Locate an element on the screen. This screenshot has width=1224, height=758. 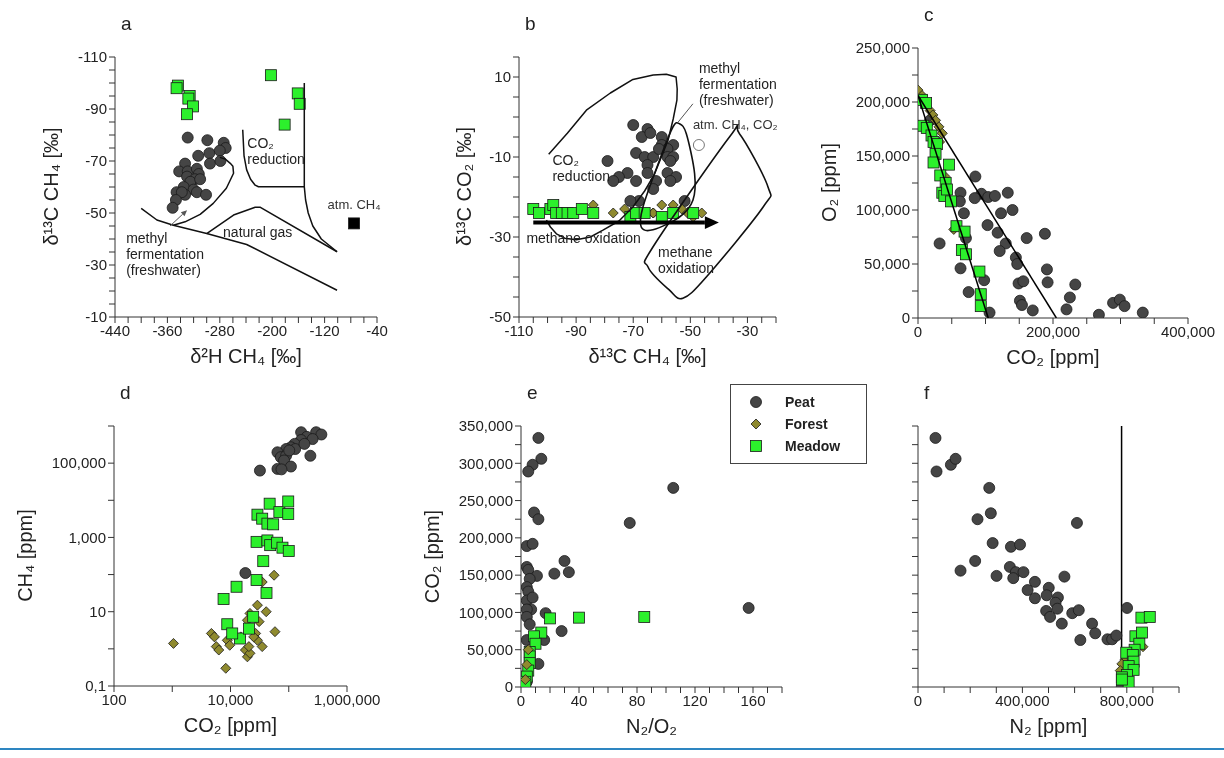
y-tick-label: -70 is located at coordinates (96, 161).